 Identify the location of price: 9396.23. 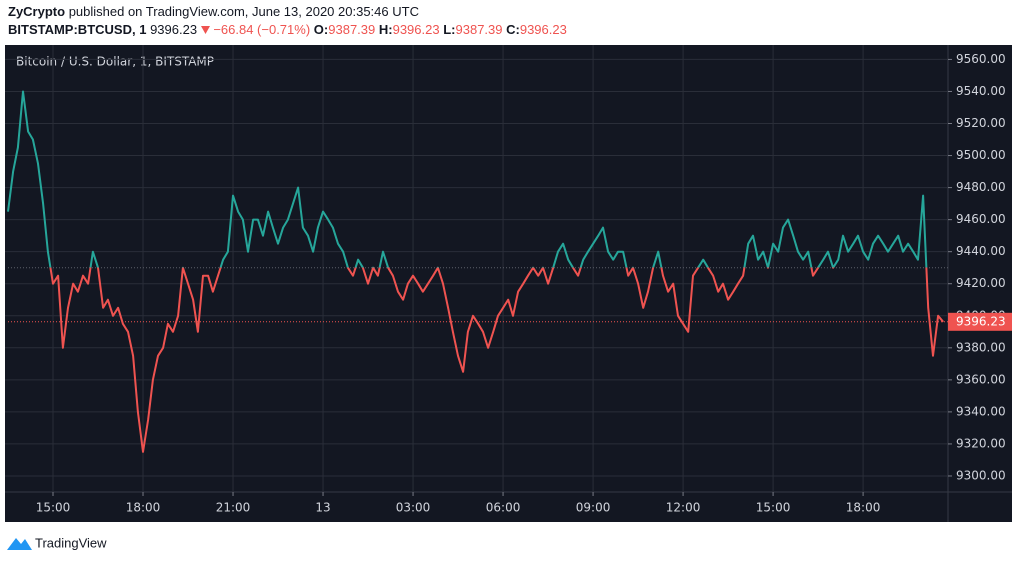
(174, 29).